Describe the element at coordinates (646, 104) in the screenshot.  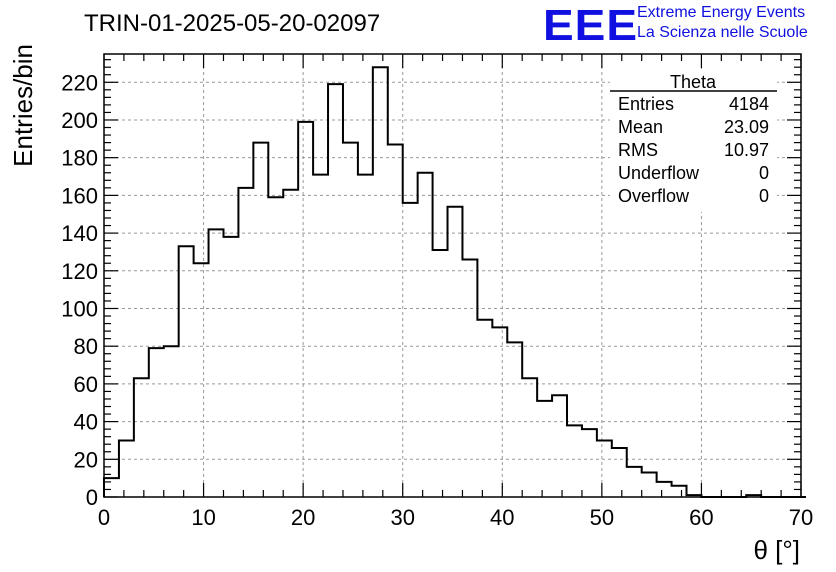
I see `stats-row-label: Entries` at that location.